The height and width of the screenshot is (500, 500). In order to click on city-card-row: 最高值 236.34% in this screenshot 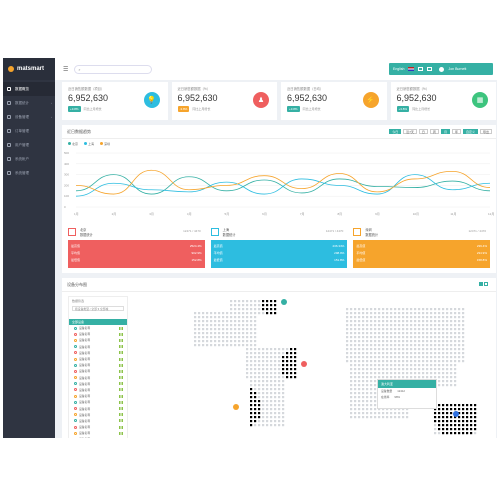, I will do `click(279, 245)`.